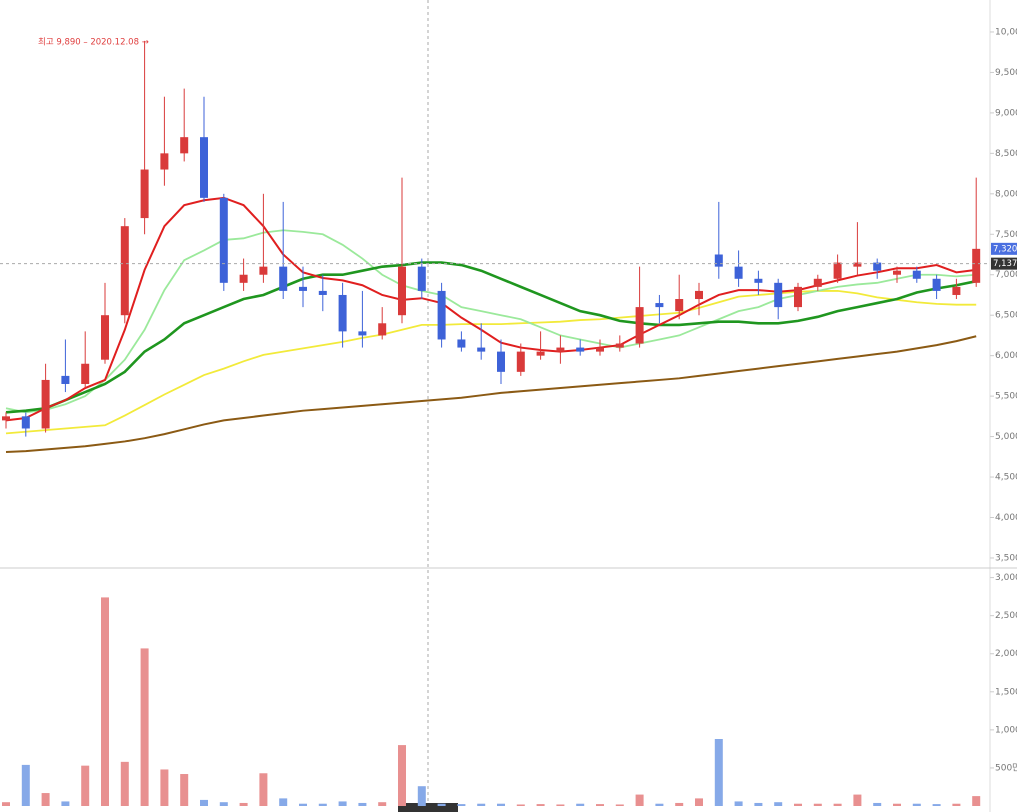 Image resolution: width=1017 pixels, height=812 pixels. Describe the element at coordinates (1006, 729) in the screenshot. I see `volume-tick-label: 1,000만` at that location.